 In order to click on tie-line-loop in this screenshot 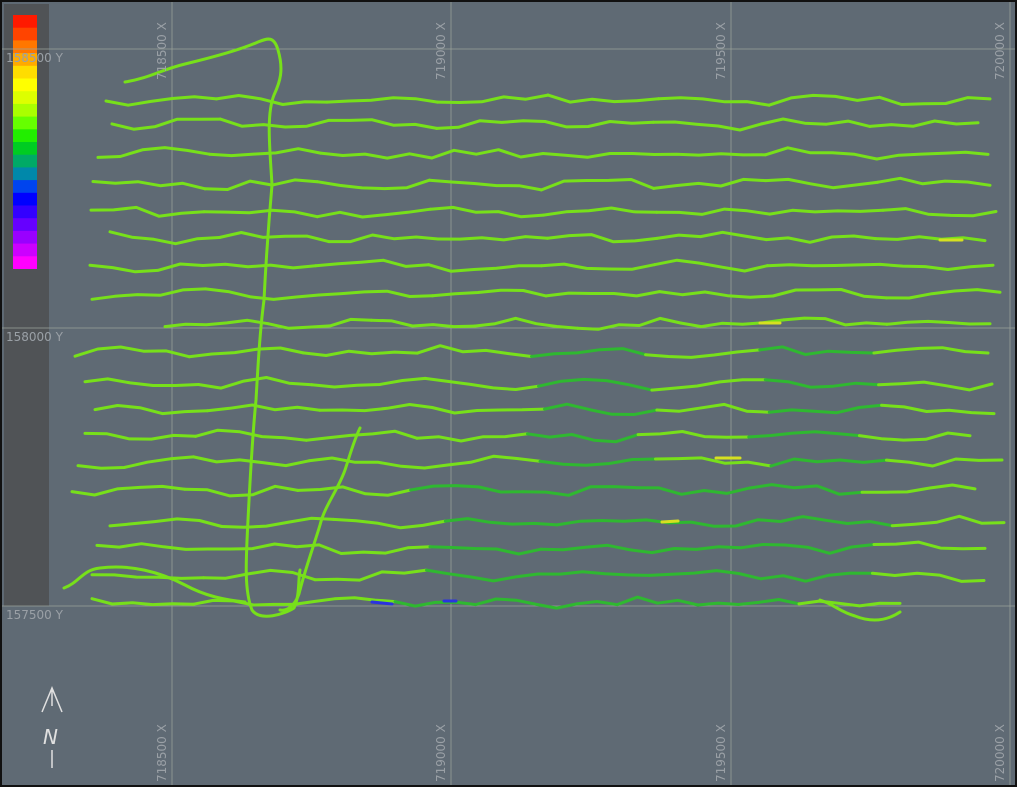, I will do `click(154, 584)`.